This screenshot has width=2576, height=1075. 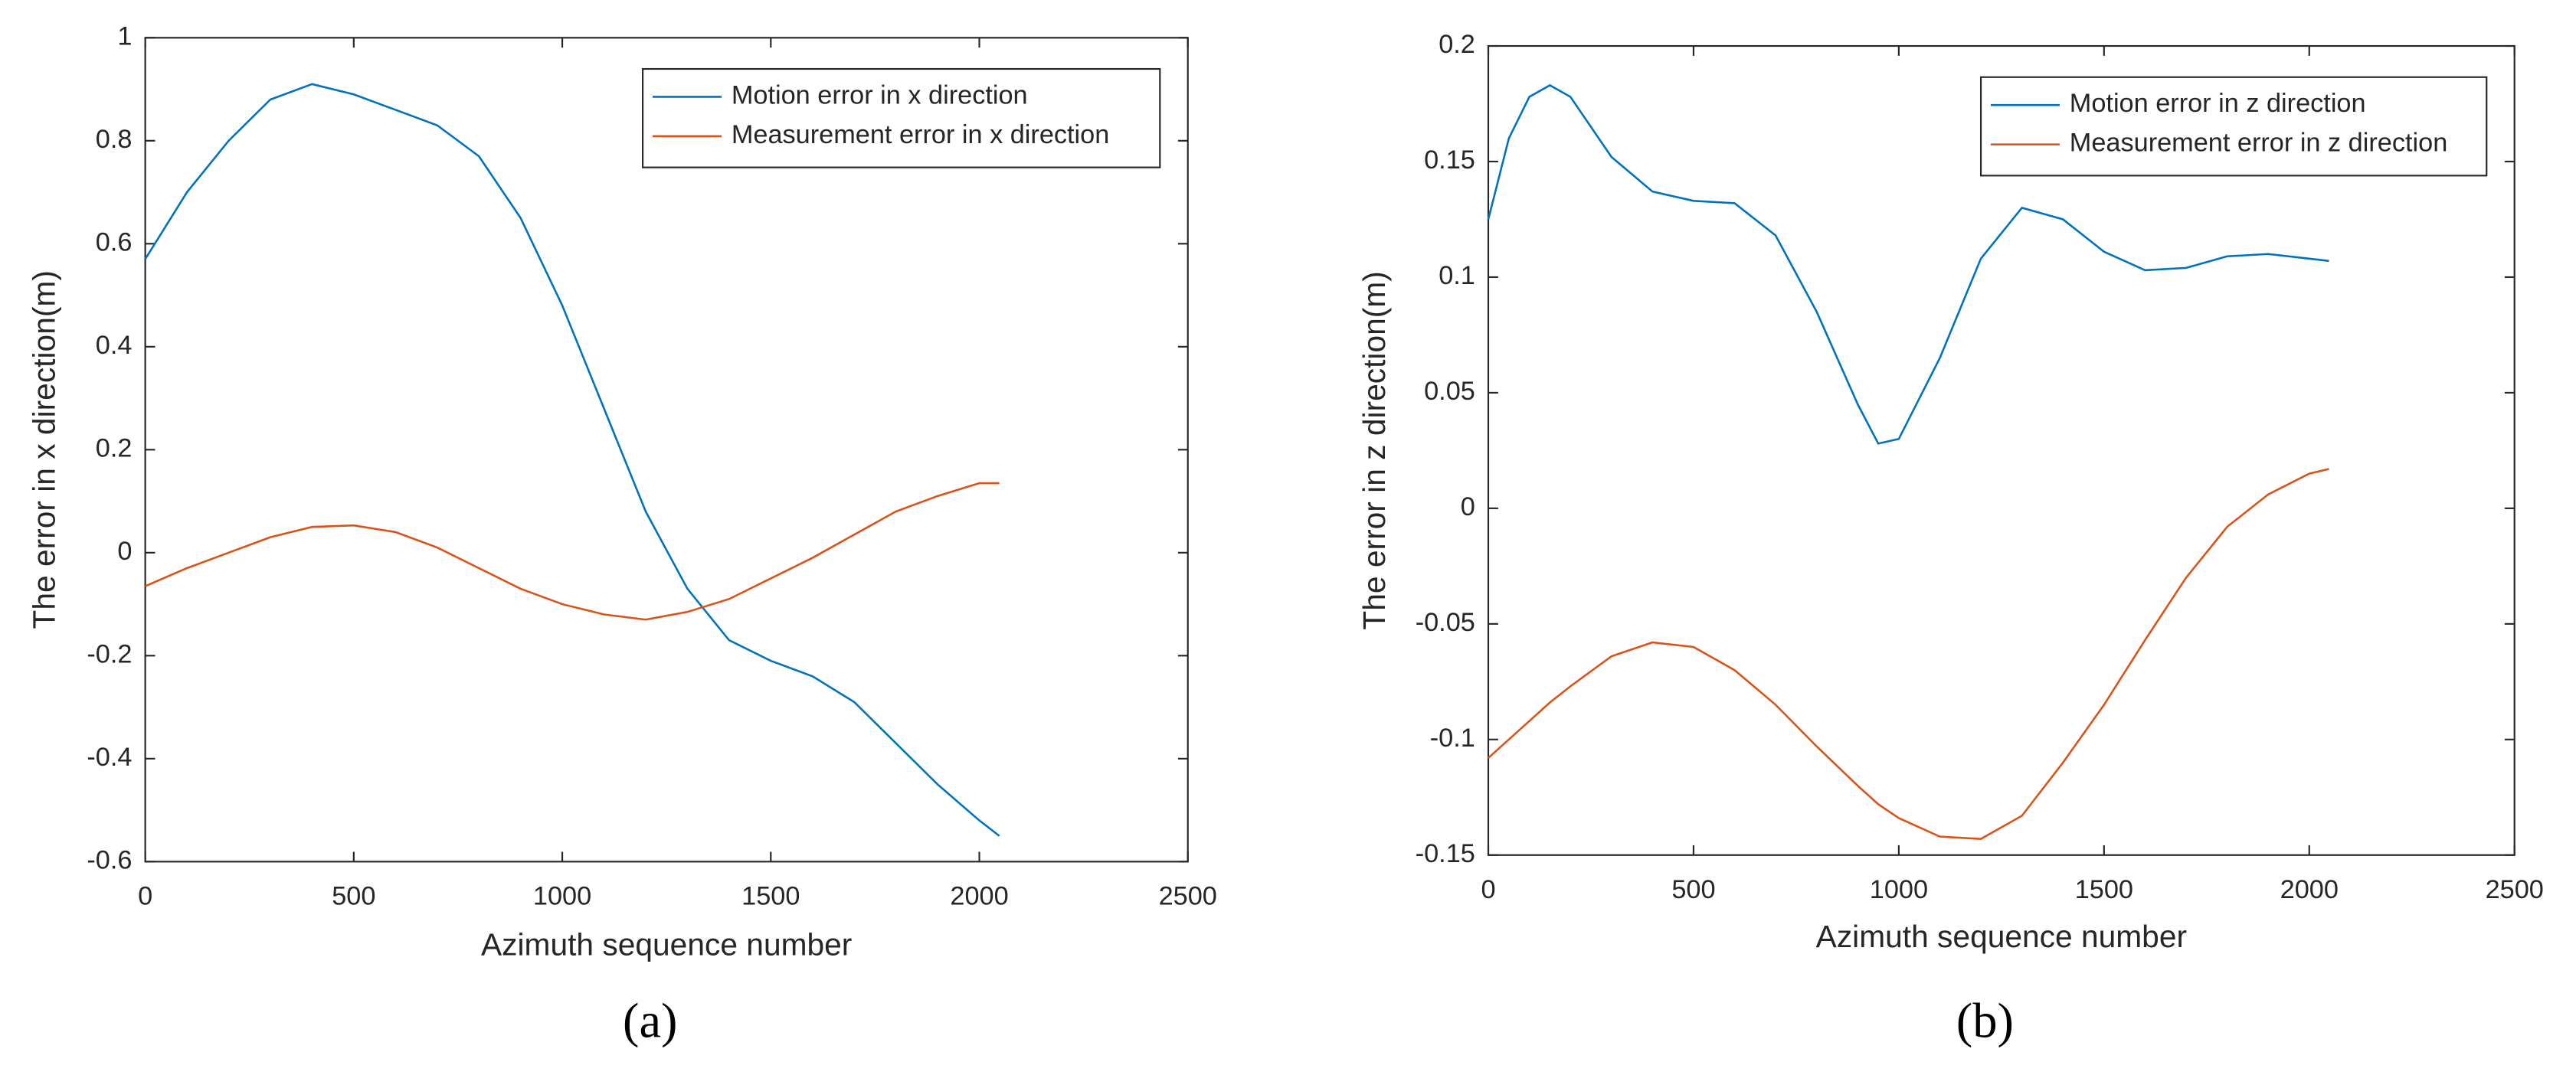 What do you see at coordinates (1985, 1020) in the screenshot?
I see `caption: (b)` at bounding box center [1985, 1020].